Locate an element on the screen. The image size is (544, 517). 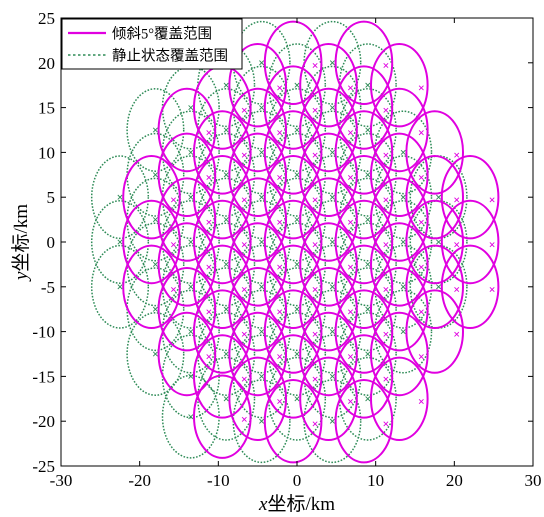
legend-box is located at coordinates (152, 44).